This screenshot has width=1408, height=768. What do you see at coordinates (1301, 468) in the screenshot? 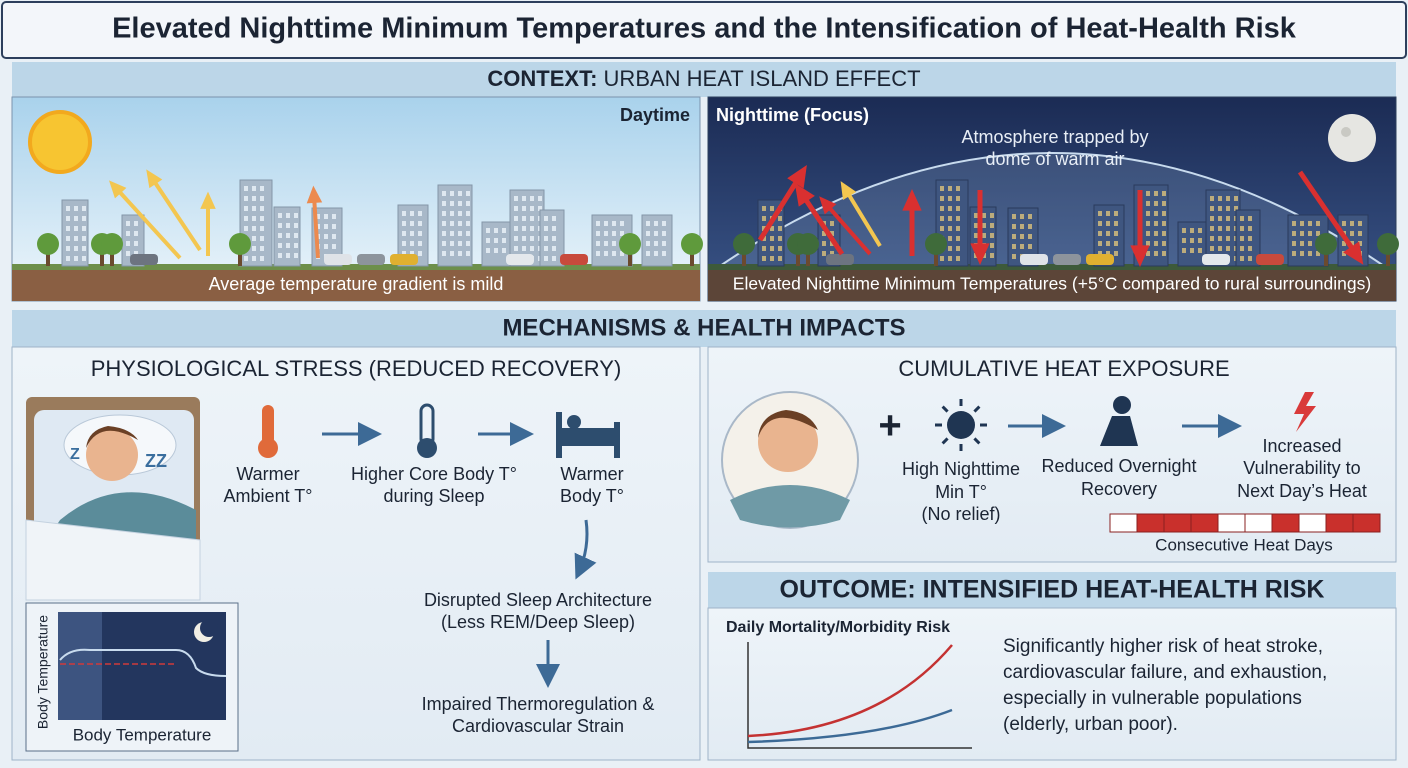
I see `step-label: Vulnerability to` at bounding box center [1301, 468].